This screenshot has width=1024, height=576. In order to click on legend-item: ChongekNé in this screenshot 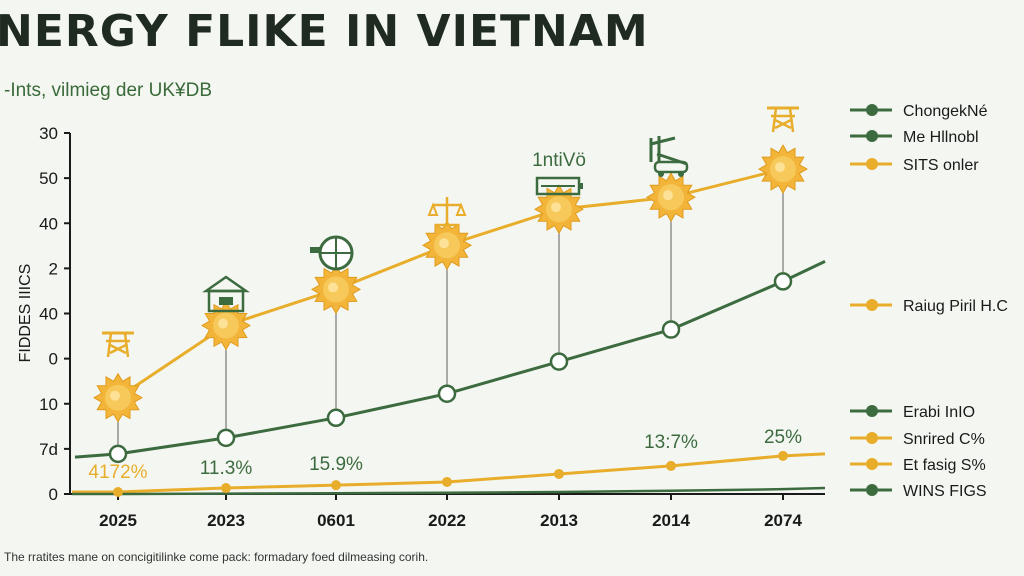, I will do `click(919, 111)`.